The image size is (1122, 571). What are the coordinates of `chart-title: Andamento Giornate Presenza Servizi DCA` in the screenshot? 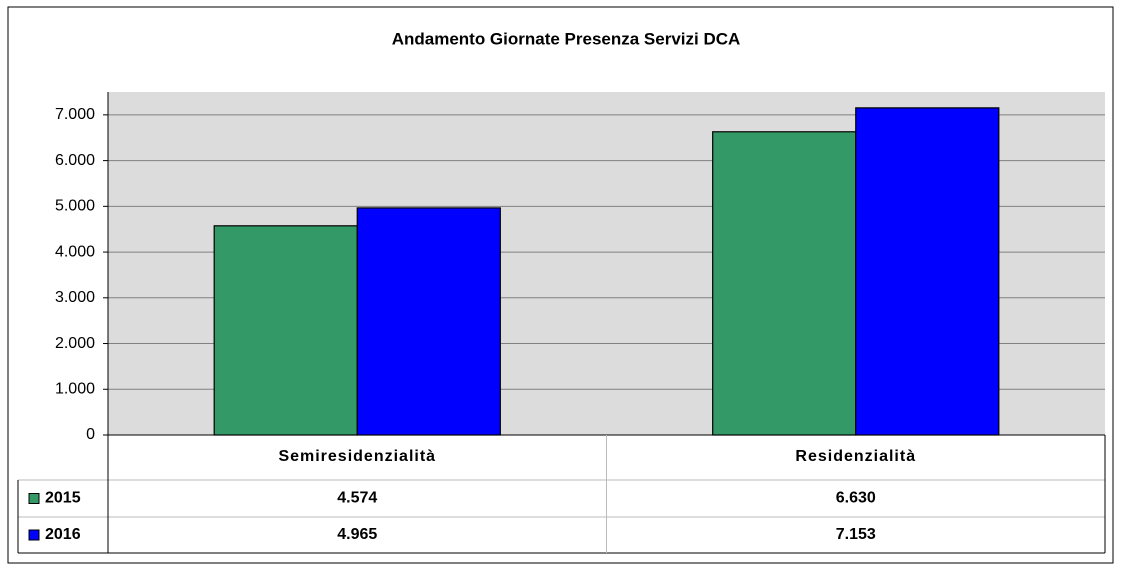 It's located at (566, 38).